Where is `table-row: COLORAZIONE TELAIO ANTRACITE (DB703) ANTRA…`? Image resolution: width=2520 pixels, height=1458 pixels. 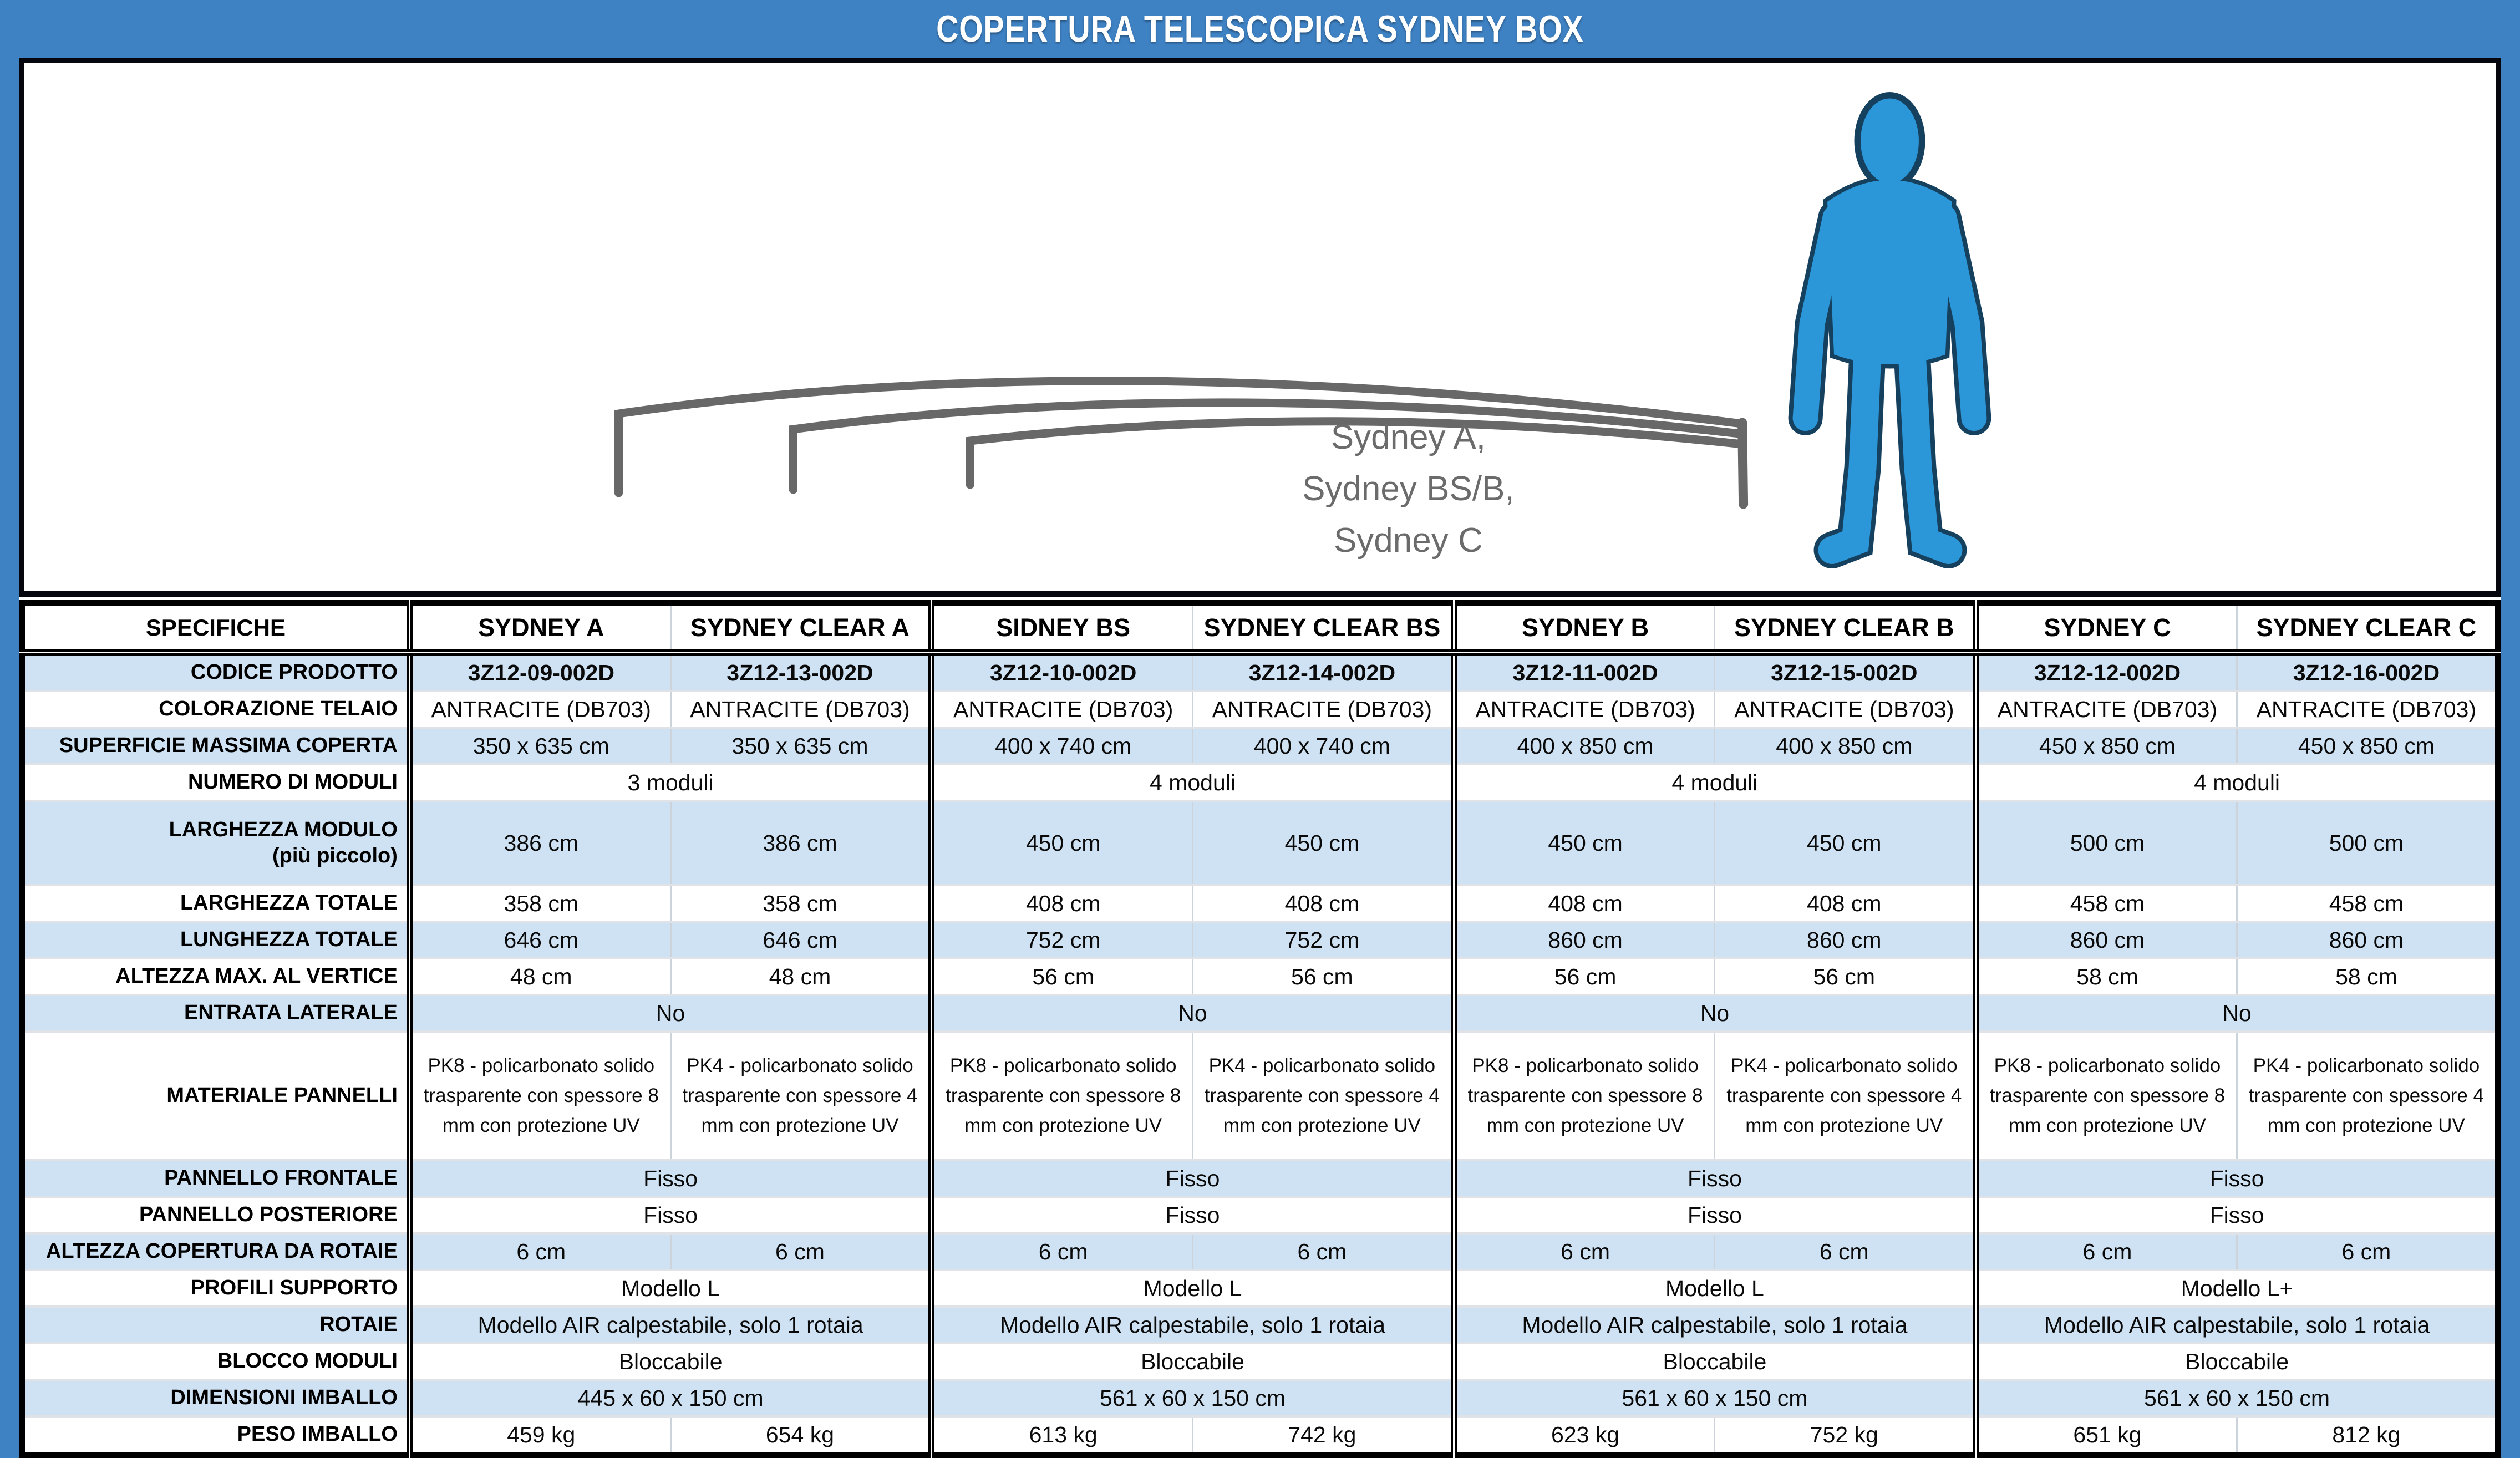 table-row: COLORAZIONE TELAIO ANTRACITE (DB703) ANTRA… is located at coordinates (1260, 709).